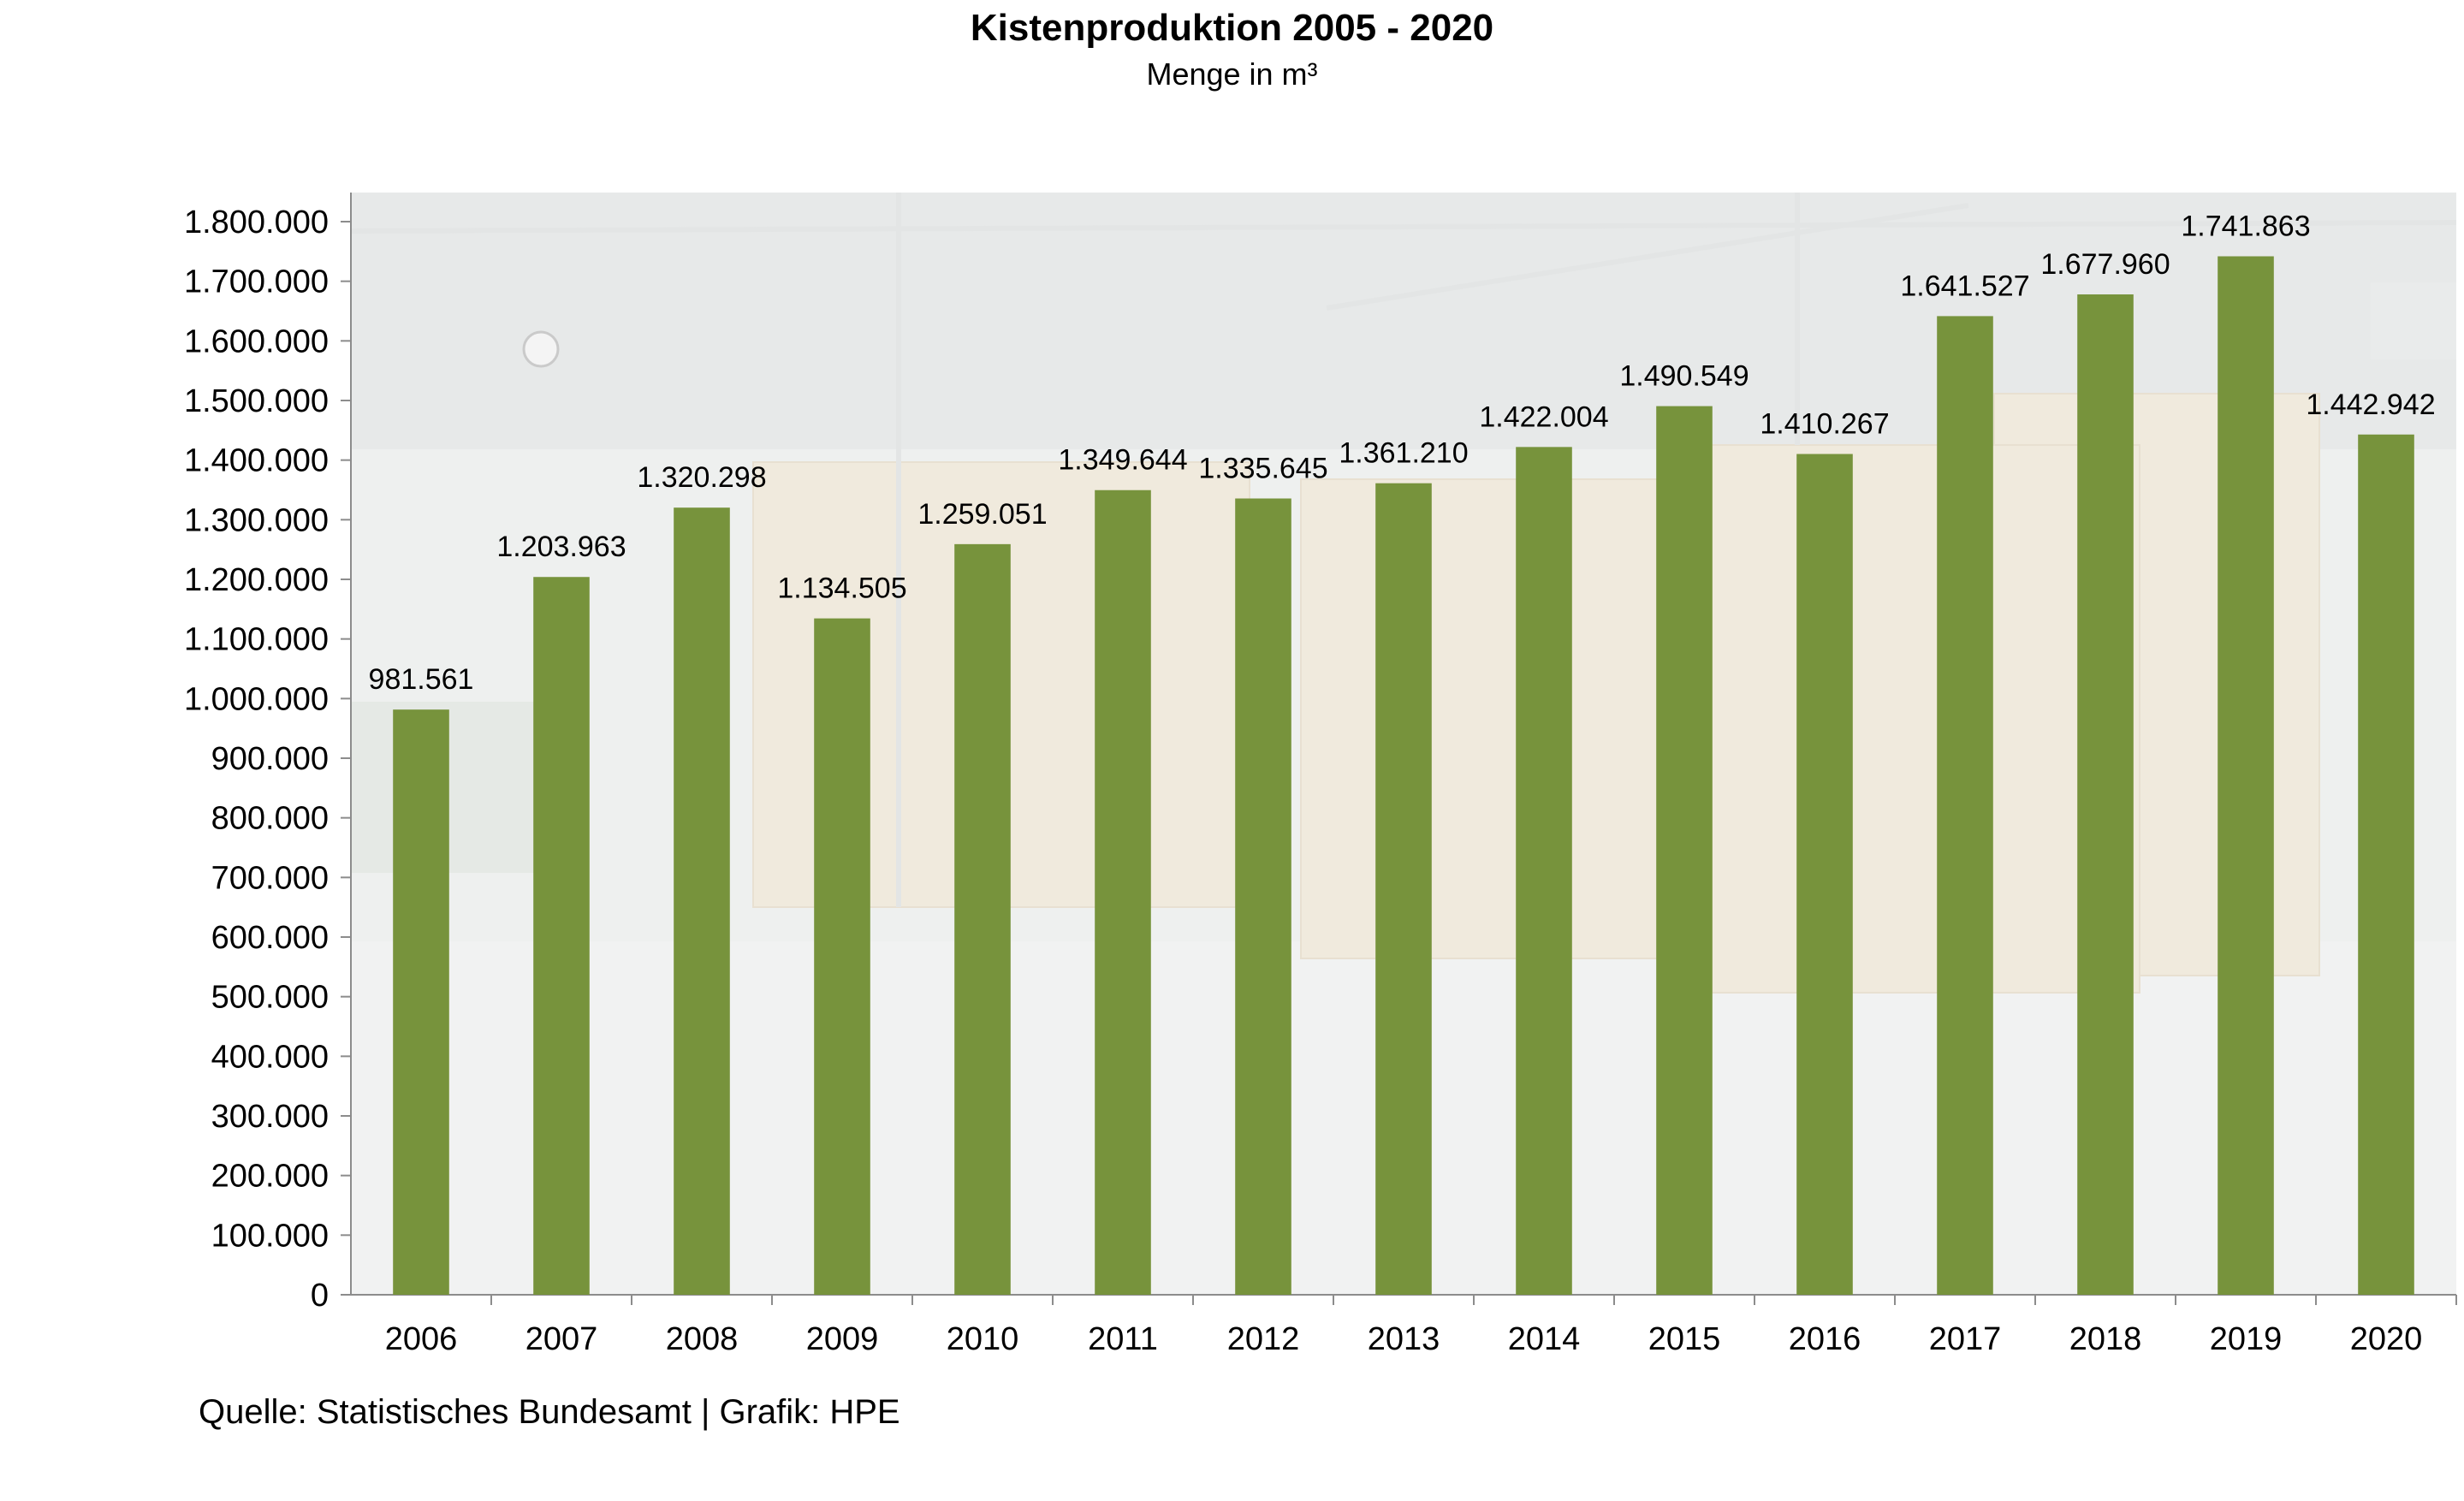 Image resolution: width=2464 pixels, height=1501 pixels. I want to click on data-label: 1.741.863, so click(2245, 227).